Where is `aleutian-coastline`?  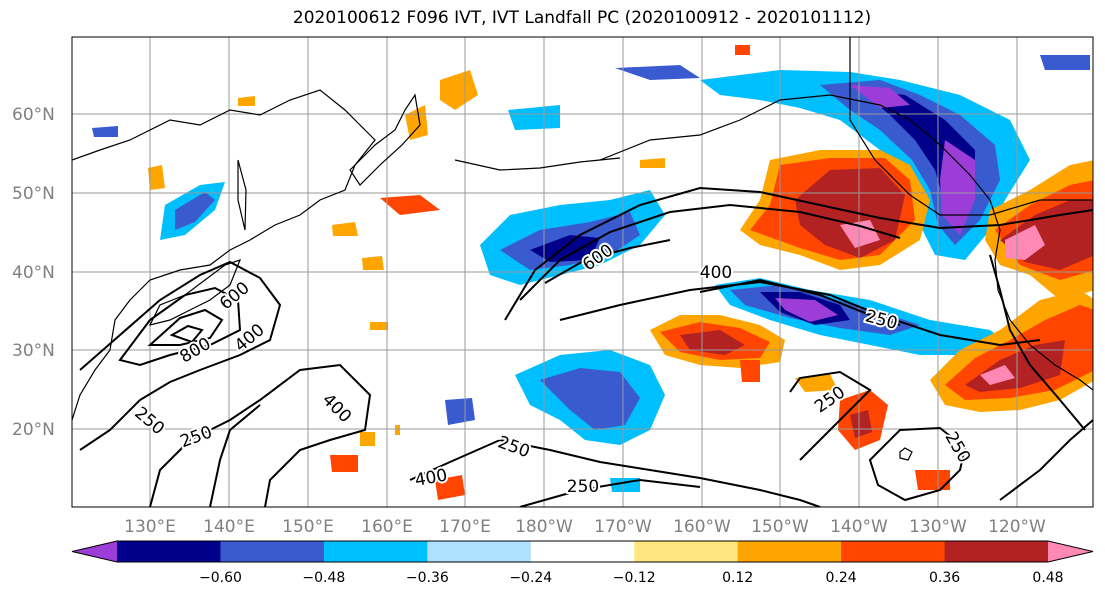
aleutian-coastline is located at coordinates (537, 164).